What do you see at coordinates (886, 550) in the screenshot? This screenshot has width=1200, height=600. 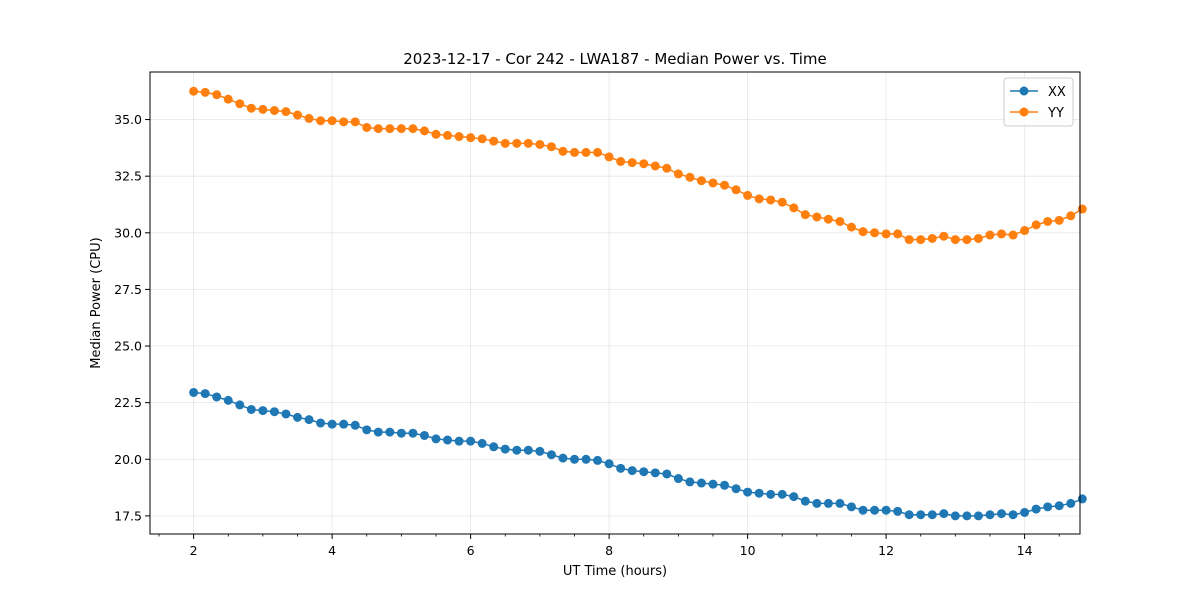 I see `x-tick-label: 12` at bounding box center [886, 550].